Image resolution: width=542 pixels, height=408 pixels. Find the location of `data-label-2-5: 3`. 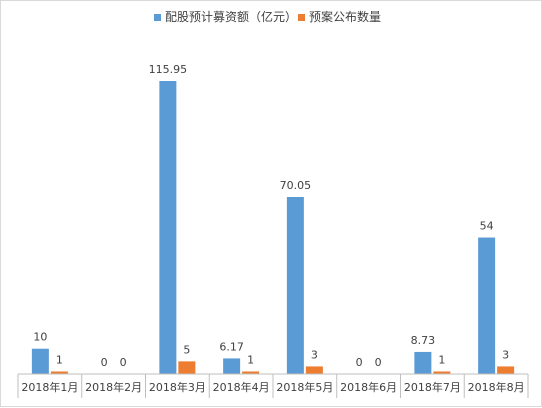

data-label-2-5: 3 is located at coordinates (314, 354).